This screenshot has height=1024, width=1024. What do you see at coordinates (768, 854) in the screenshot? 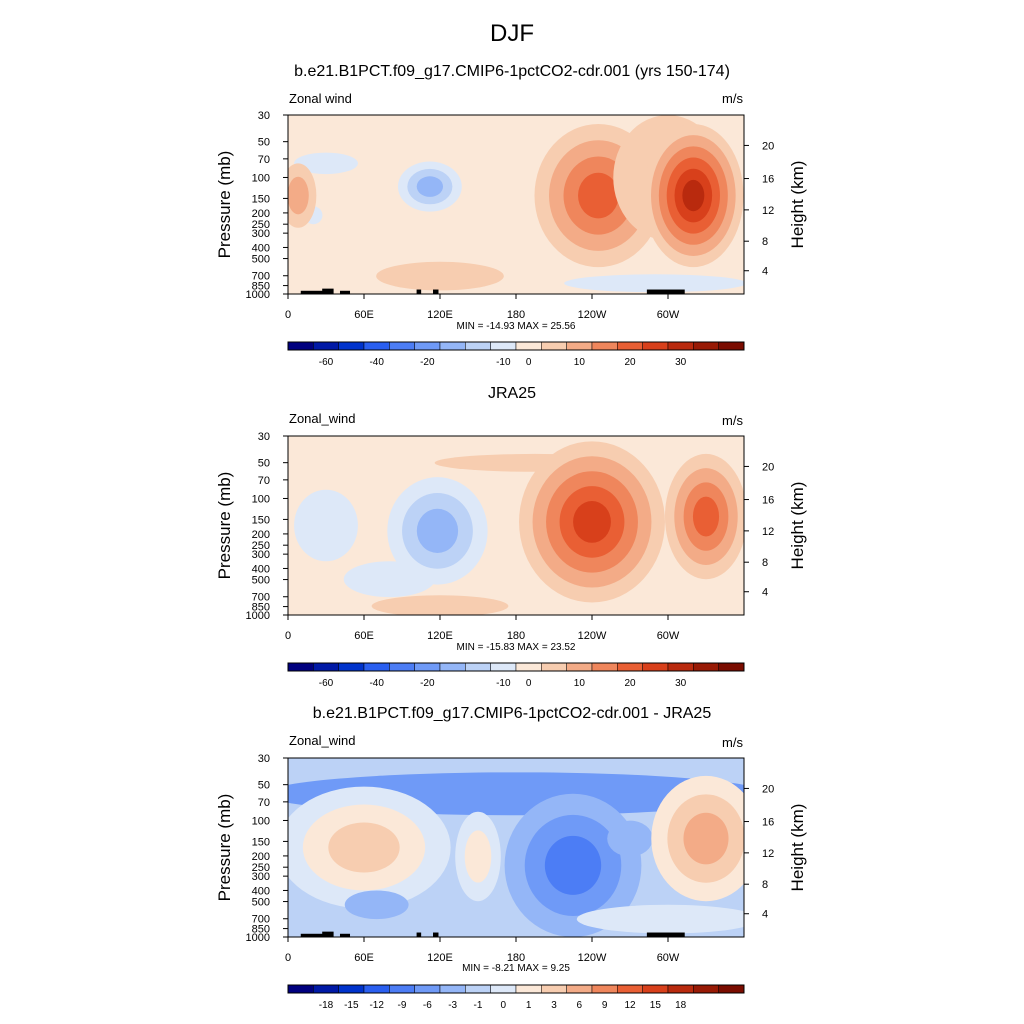
I see `height-tick-label: 12` at bounding box center [768, 854].